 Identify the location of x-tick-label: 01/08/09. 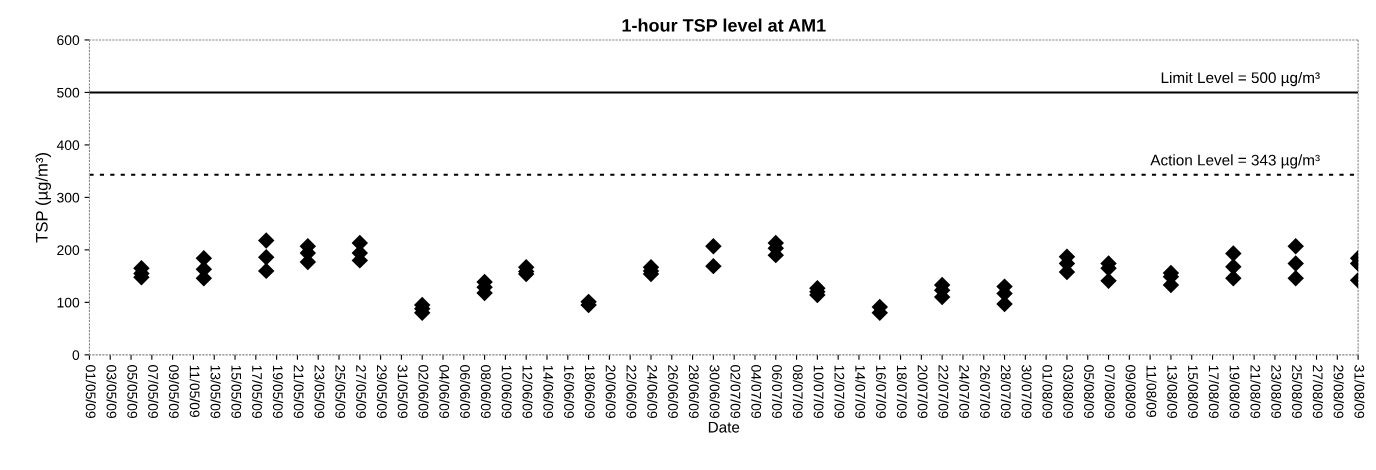
(1047, 391).